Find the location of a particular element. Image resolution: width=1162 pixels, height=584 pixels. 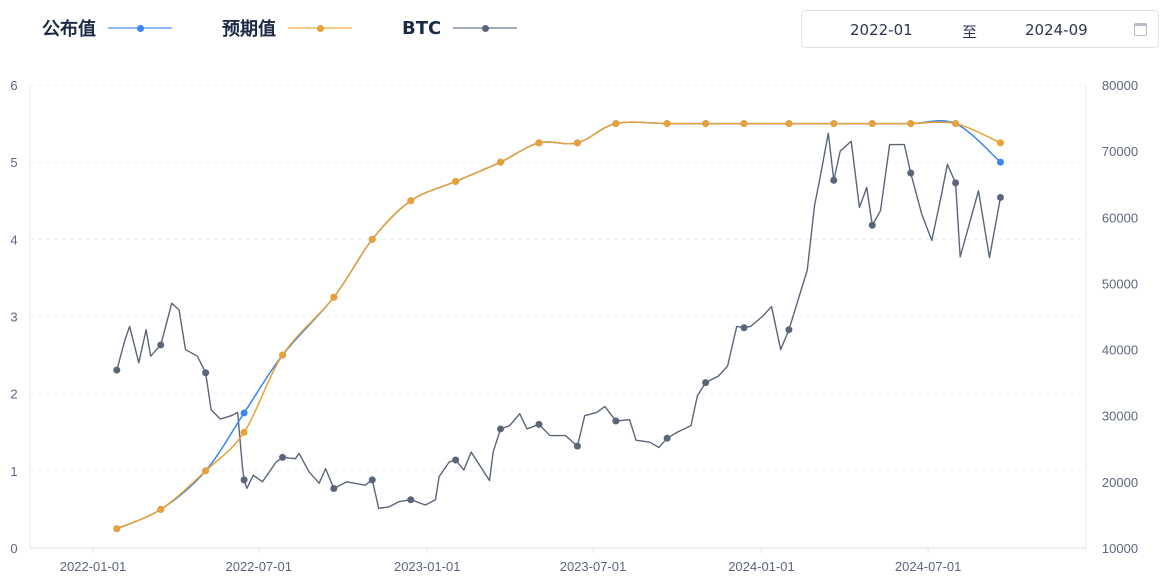

end-date-input: 2024-09 is located at coordinates (1056, 30).